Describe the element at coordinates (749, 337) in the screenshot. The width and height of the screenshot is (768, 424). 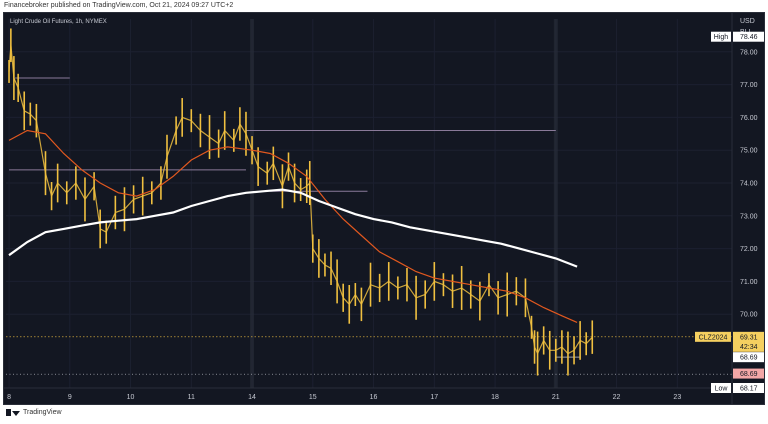
I see `symbol-value-text: 69.31` at that location.